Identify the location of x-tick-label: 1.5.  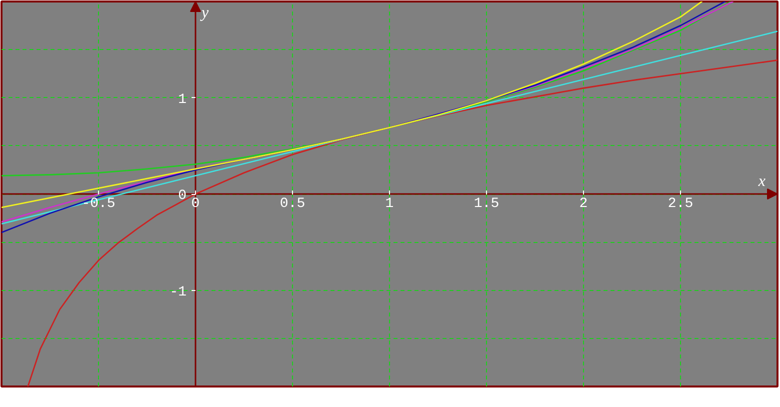
(487, 204).